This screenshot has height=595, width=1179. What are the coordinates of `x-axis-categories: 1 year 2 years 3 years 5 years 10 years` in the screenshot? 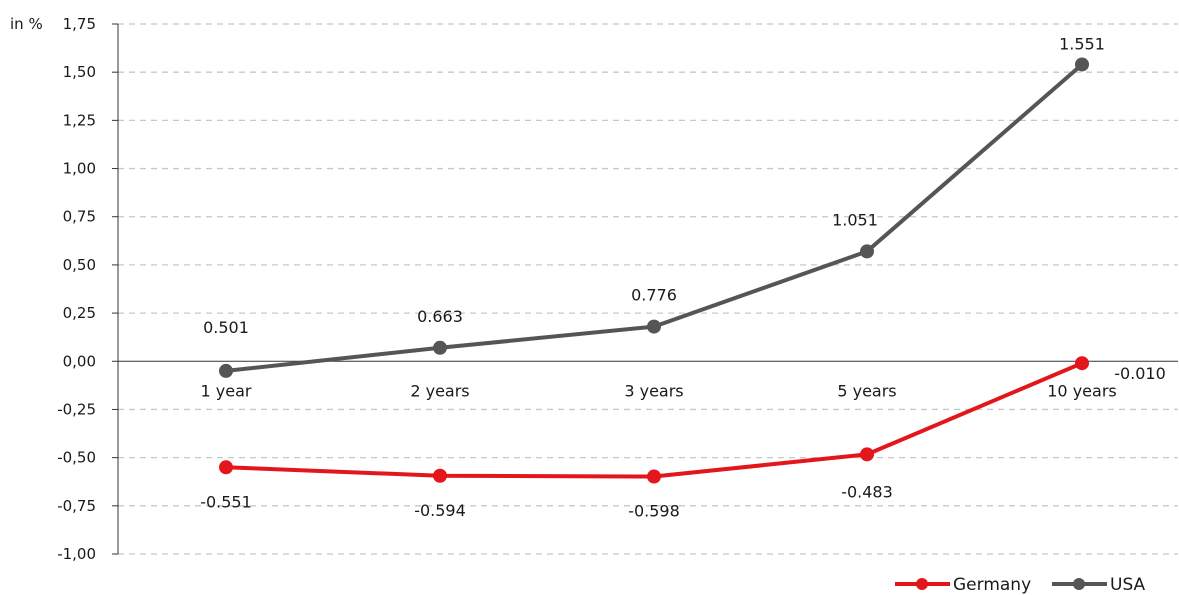 It's located at (659, 390).